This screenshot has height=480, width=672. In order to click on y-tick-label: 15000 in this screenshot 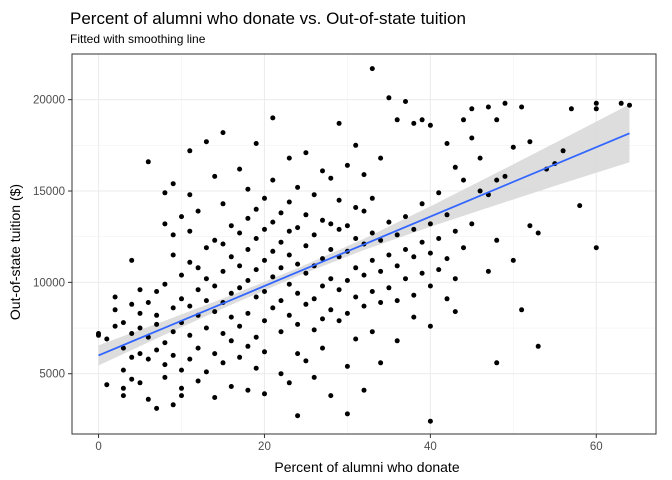, I will do `click(49, 192)`.